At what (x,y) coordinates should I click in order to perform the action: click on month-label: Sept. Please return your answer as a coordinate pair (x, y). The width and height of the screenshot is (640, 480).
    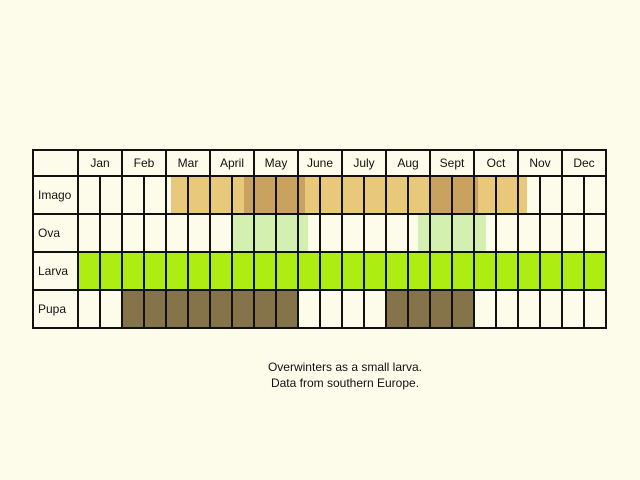
    Looking at the image, I should click on (452, 163).